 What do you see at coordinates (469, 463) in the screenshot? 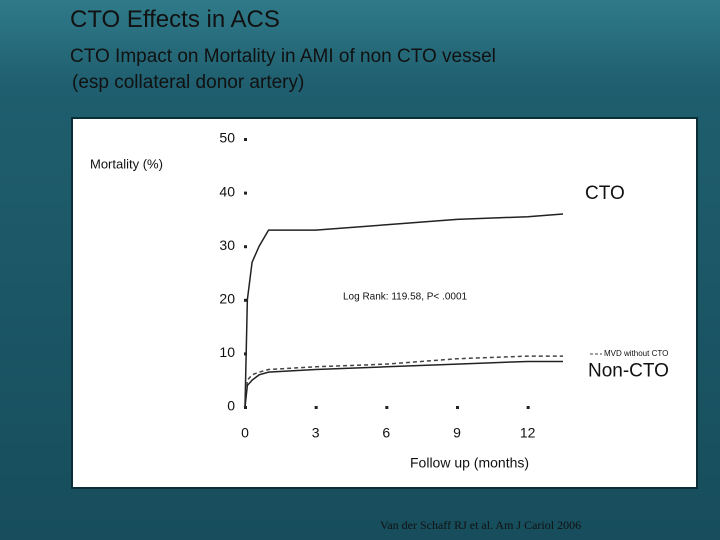
I see `x-axis-label: Follow up (months)` at bounding box center [469, 463].